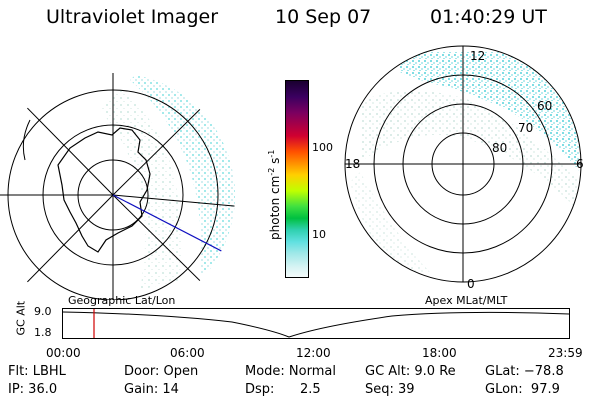 The height and width of the screenshot is (400, 600). I want to click on gain-info: Gain: 14, so click(151, 389).